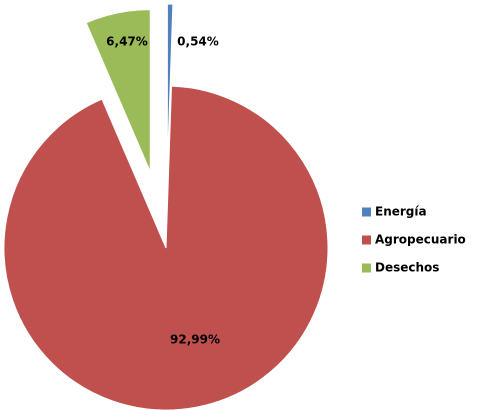 The width and height of the screenshot is (480, 410). What do you see at coordinates (401, 212) in the screenshot?
I see `legend-label: Energía` at bounding box center [401, 212].